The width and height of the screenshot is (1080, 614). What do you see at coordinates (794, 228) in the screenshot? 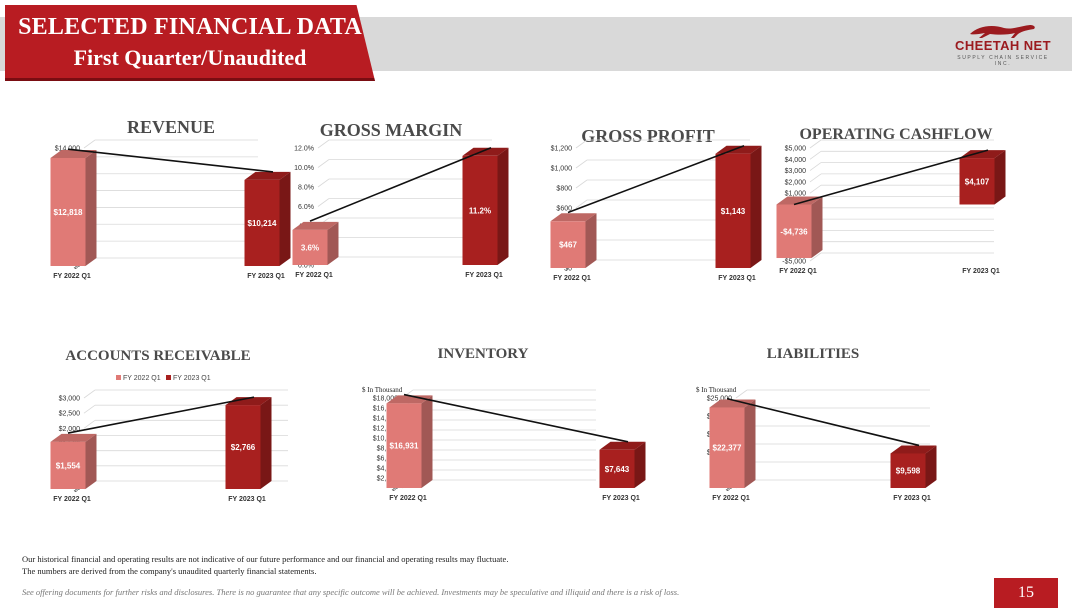
I see `y-tick-label: -$2,000` at bounding box center [794, 228].